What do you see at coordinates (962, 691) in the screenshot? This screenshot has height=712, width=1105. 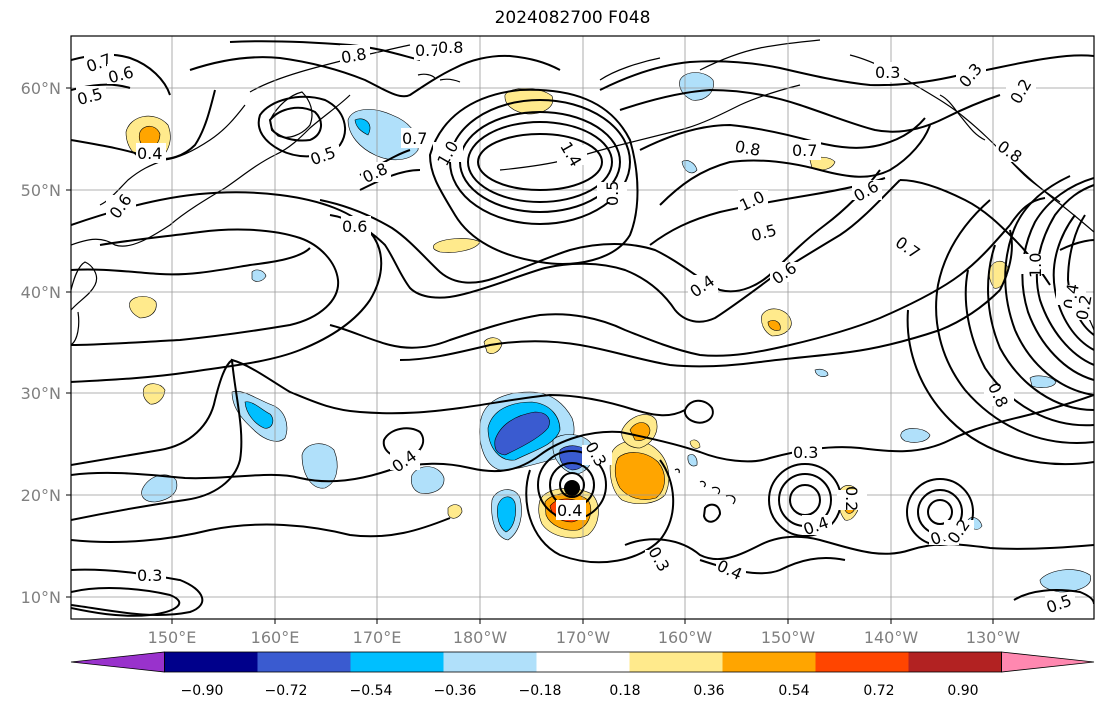 I see `colorbar-tick-label: 0.90` at bounding box center [962, 691].